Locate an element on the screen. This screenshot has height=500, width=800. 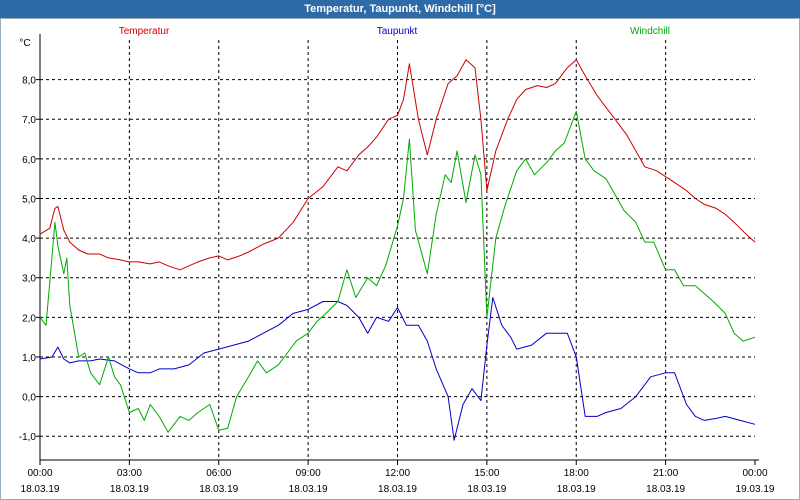
legend: Temperatur Taupunkt Windchill is located at coordinates (394, 31).